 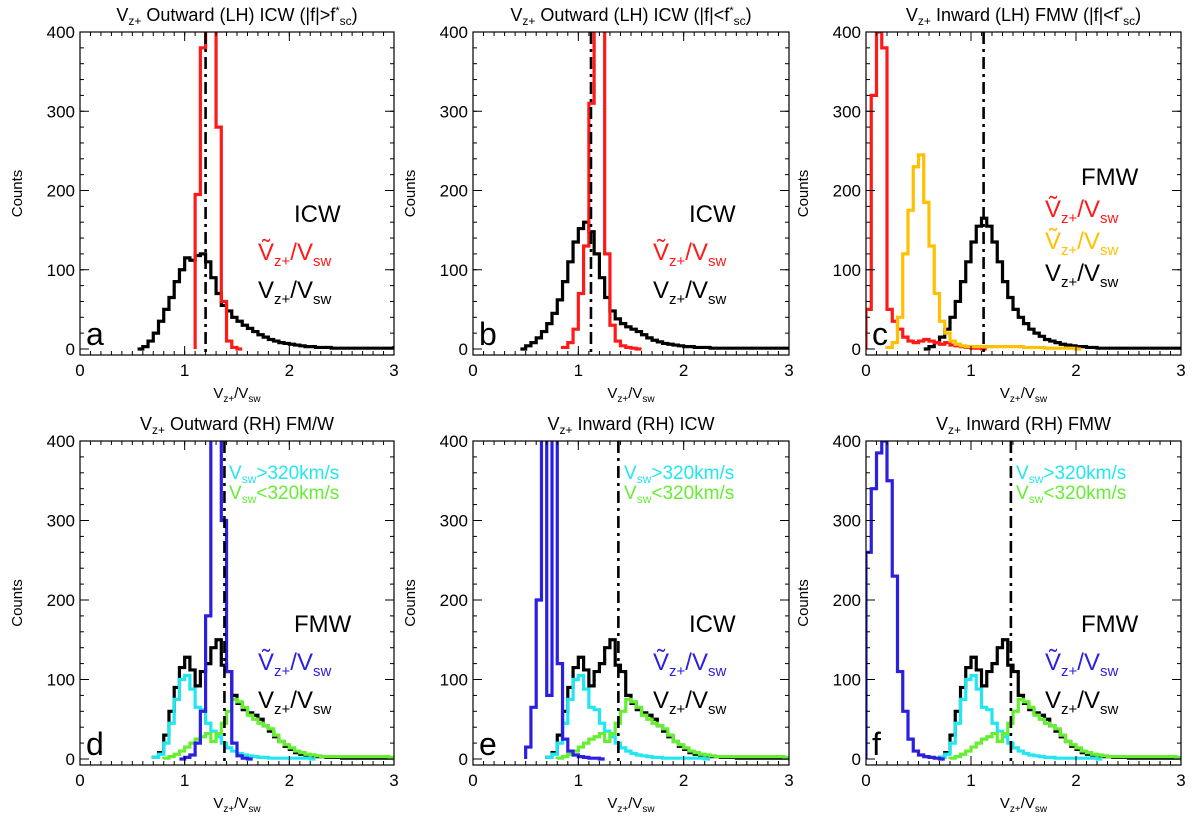 I want to click on panel-letter: d, so click(x=95, y=744).